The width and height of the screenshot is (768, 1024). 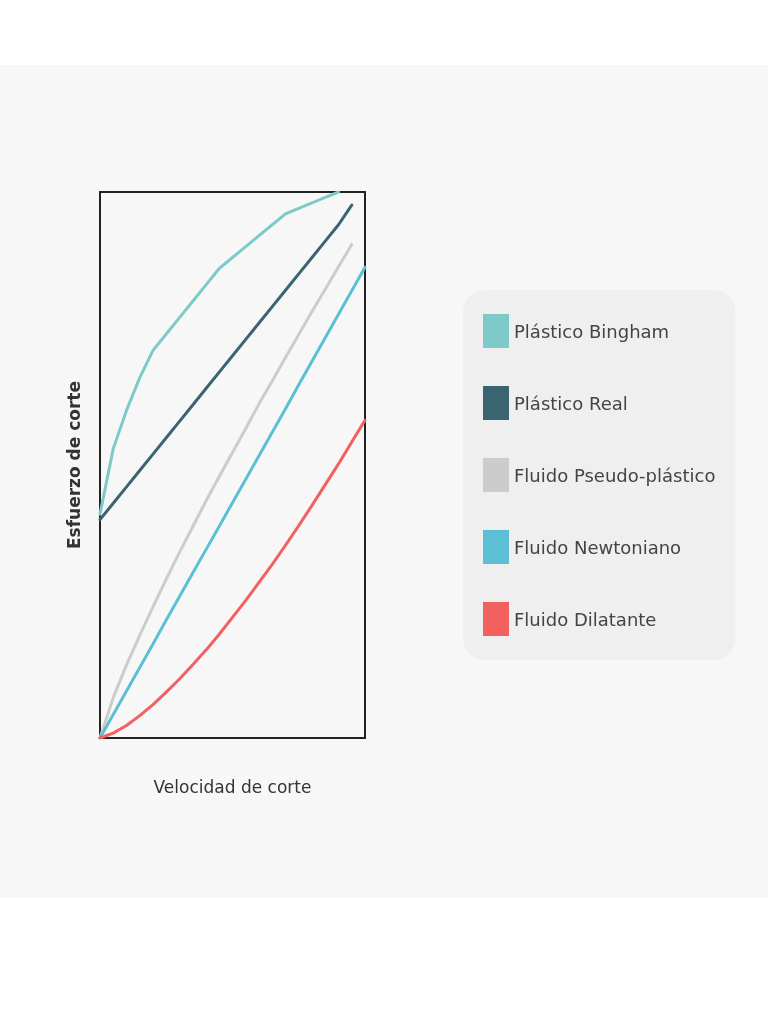 I want to click on legend-label: Plástico Real, so click(x=571, y=403).